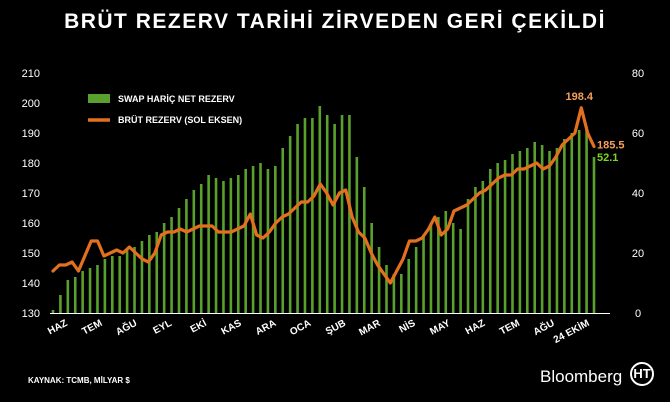 The width and height of the screenshot is (670, 402). I want to click on last-value-label-line: 185.5, so click(611, 146).